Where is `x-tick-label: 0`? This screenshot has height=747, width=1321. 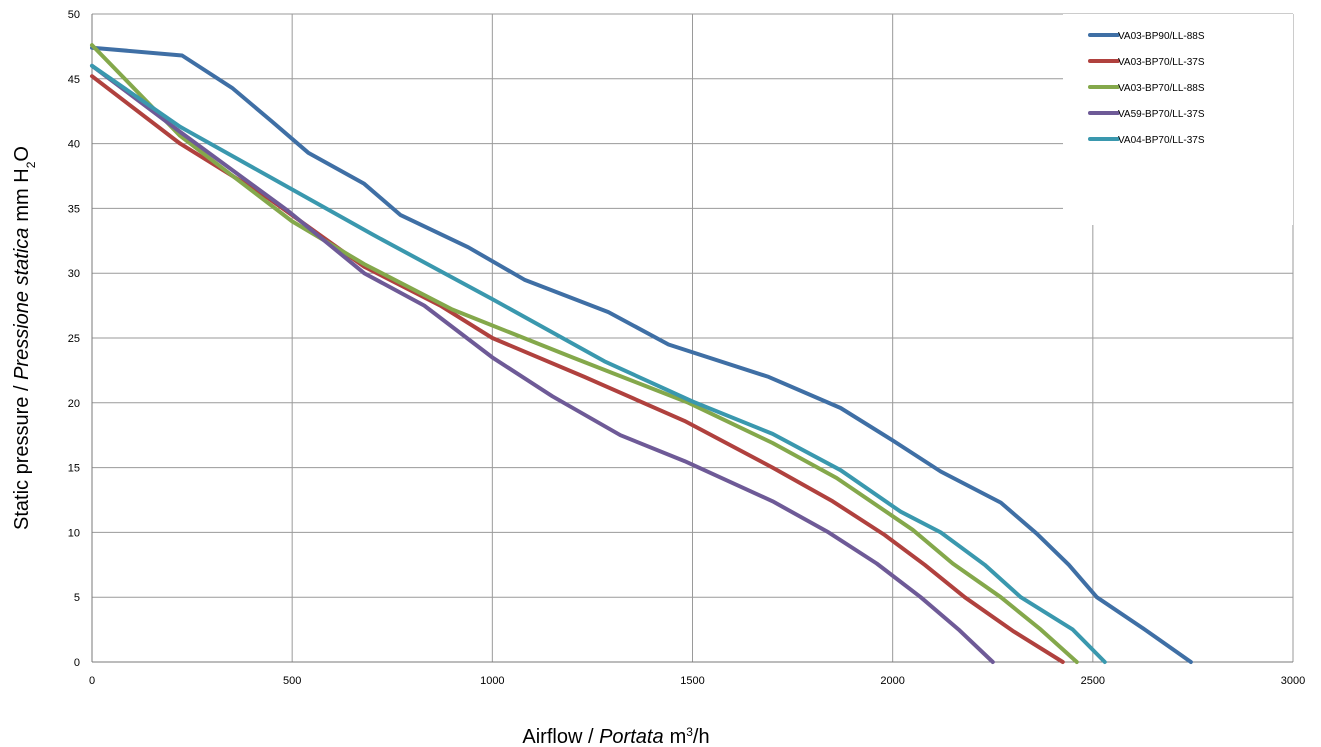 x-tick-label: 0 is located at coordinates (92, 681).